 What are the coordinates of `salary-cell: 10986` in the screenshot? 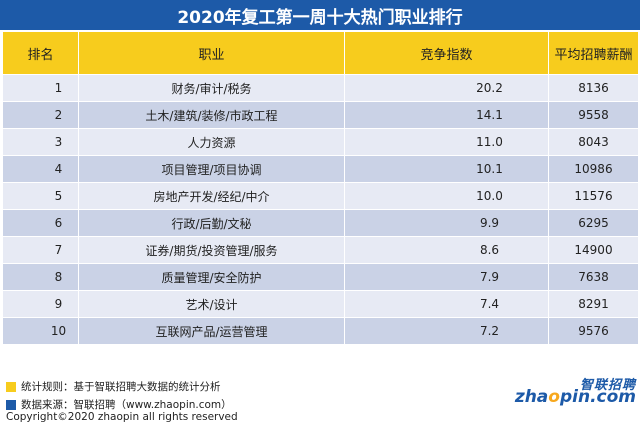 It's located at (593, 169).